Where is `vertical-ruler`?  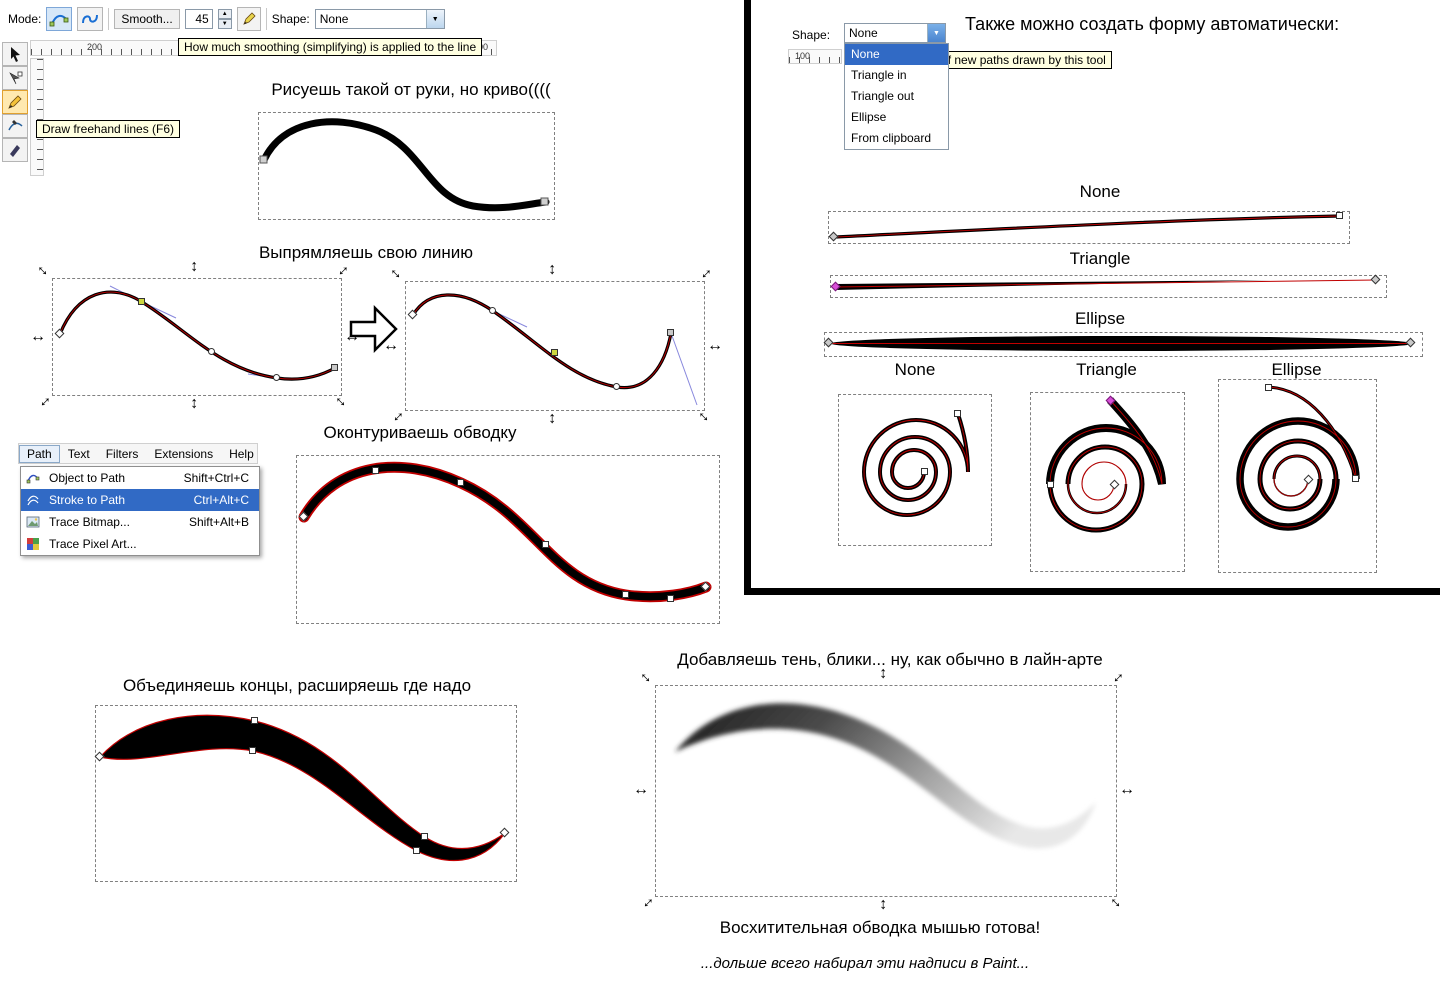
vertical-ruler is located at coordinates (37, 117).